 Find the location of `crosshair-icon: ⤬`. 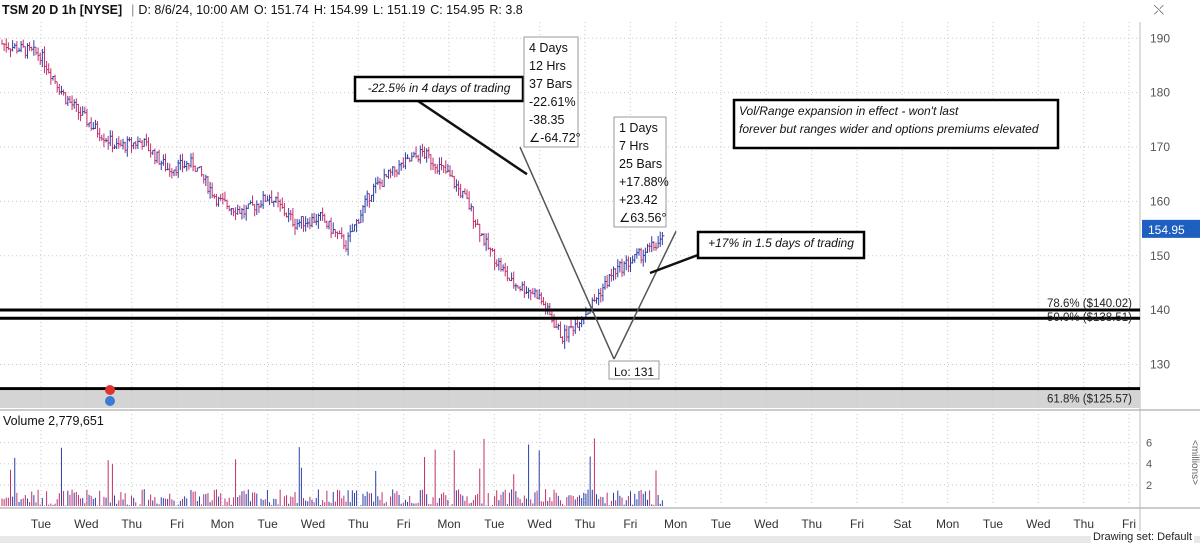

crosshair-icon: ⤬ is located at coordinates (1158, 9).